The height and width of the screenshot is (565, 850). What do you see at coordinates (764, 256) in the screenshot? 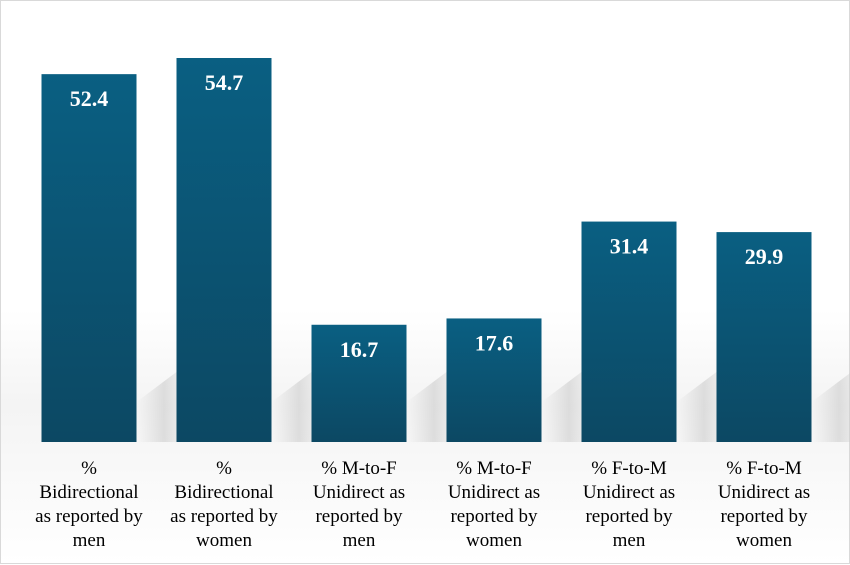
I see `value-label: 29.9` at bounding box center [764, 256].